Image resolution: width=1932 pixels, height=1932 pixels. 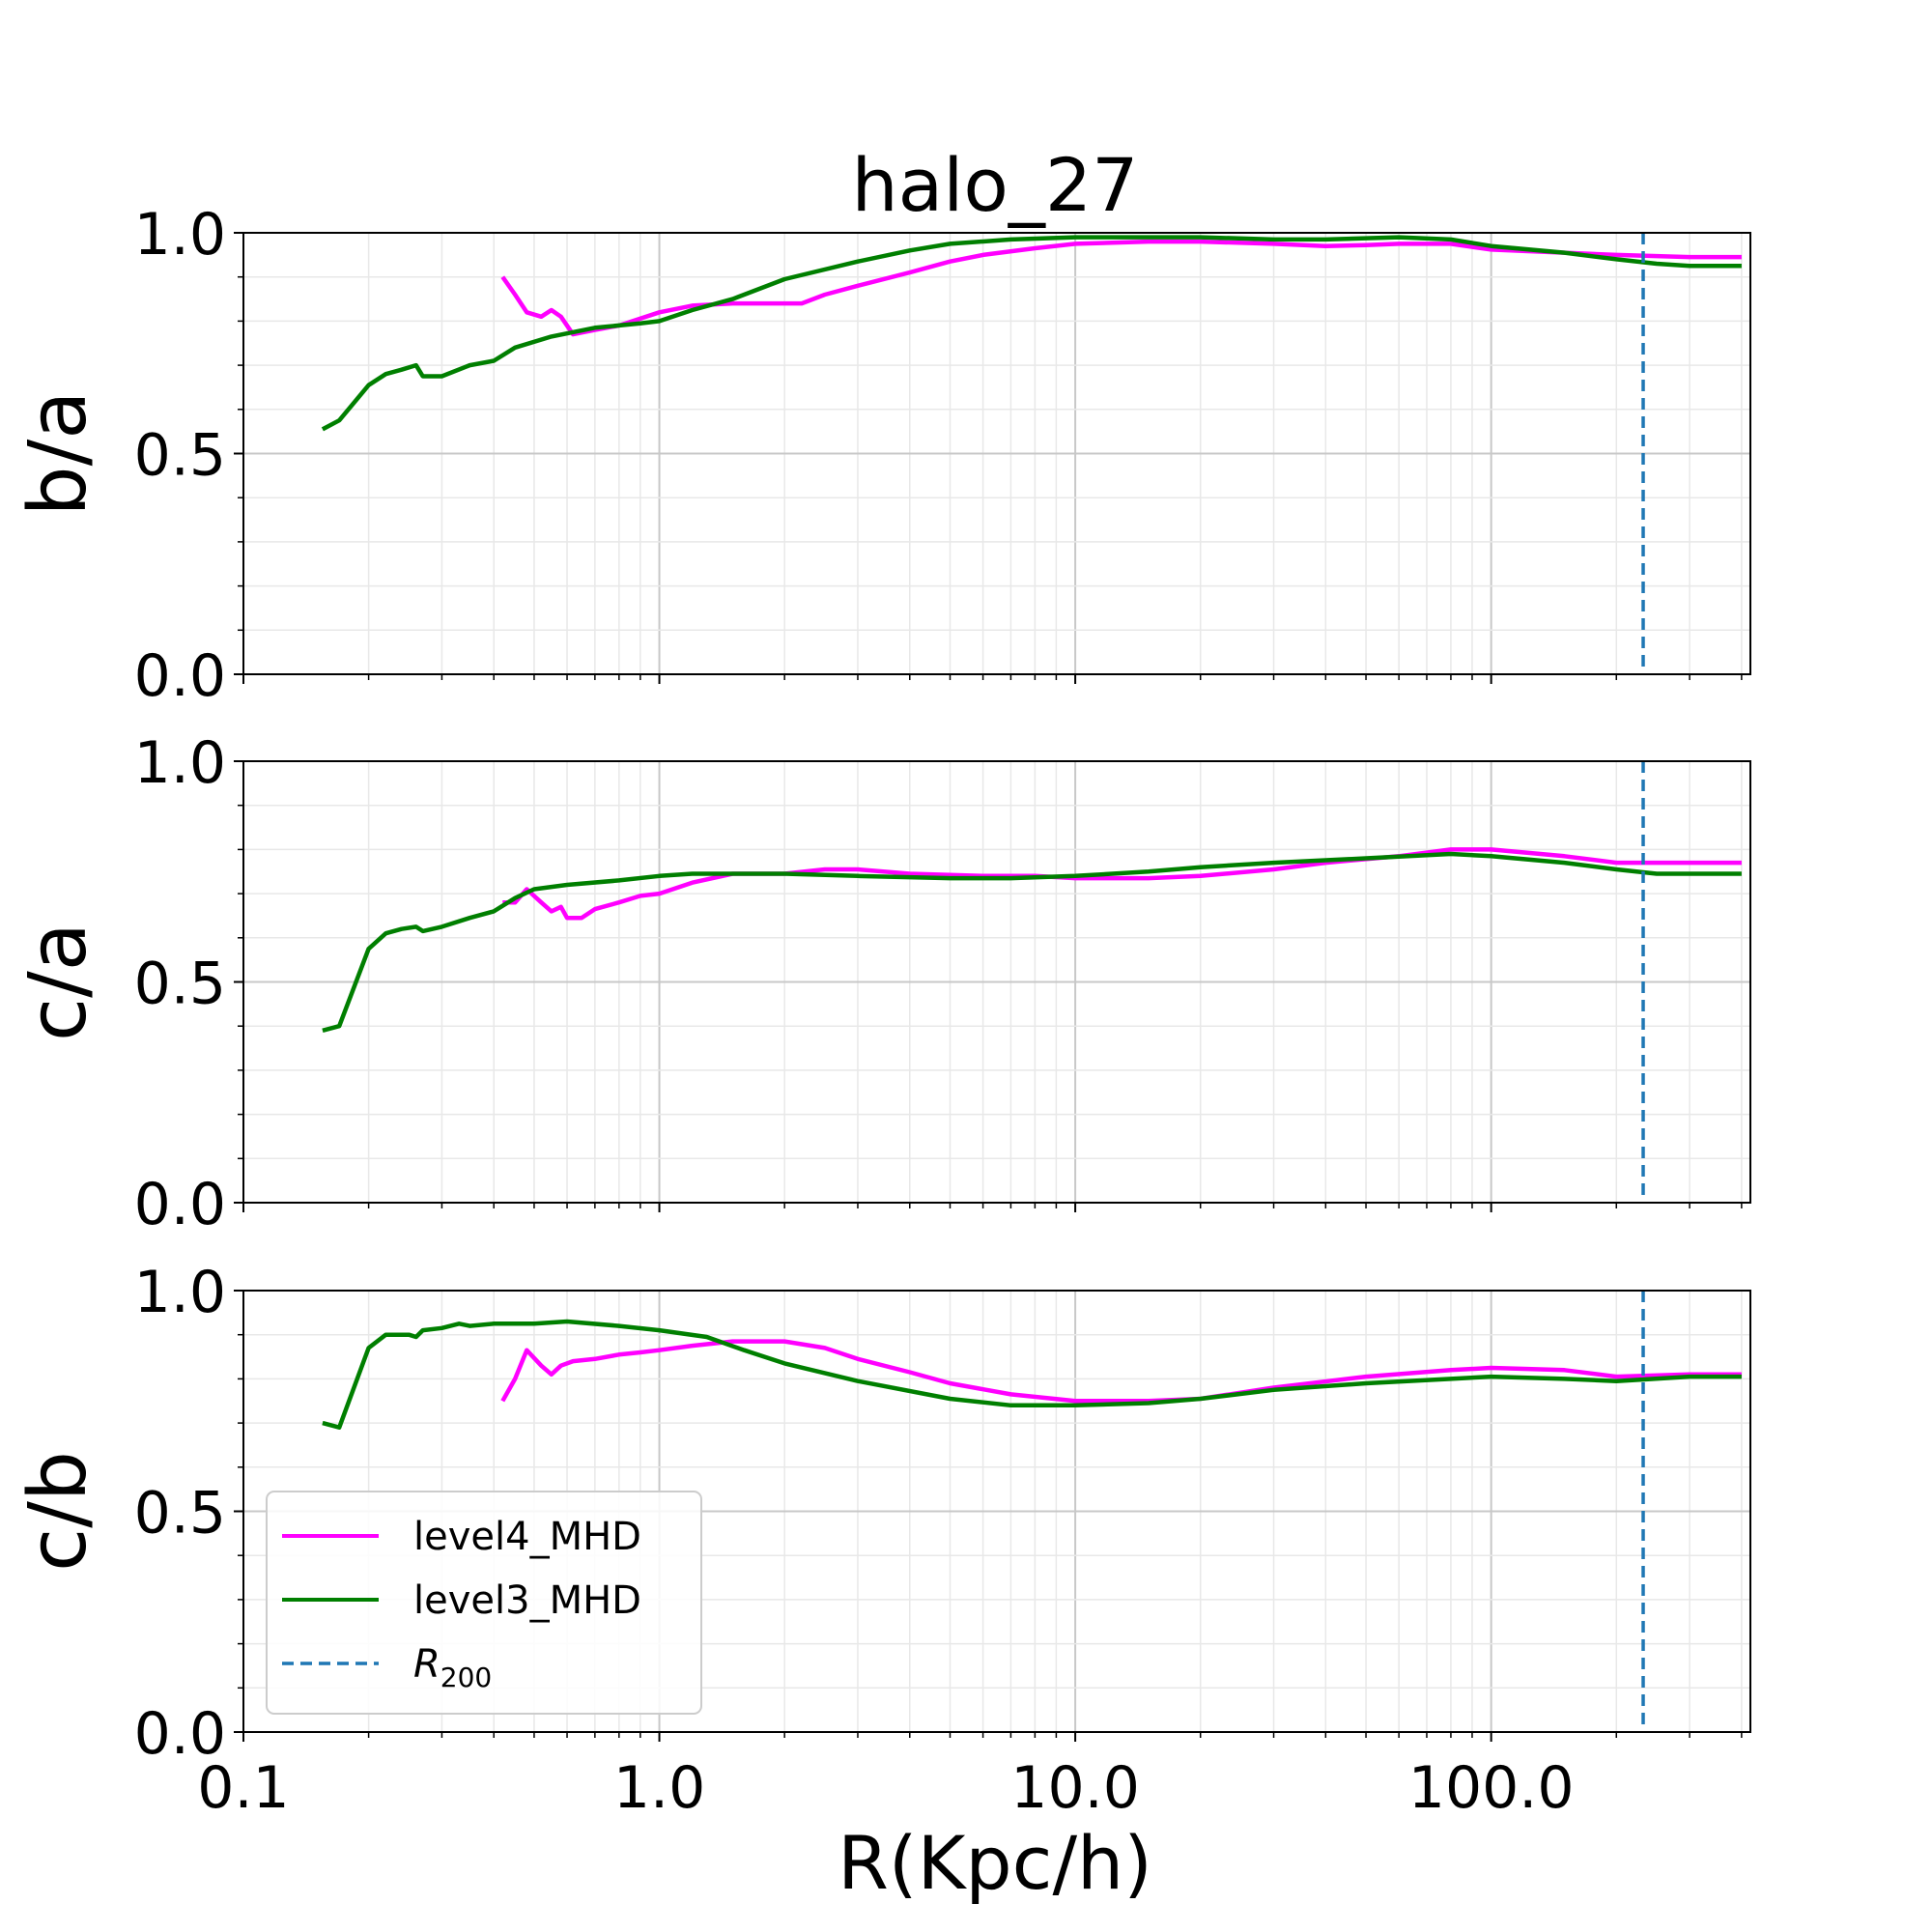 I want to click on y-axis-label: c/a, so click(x=58, y=982).